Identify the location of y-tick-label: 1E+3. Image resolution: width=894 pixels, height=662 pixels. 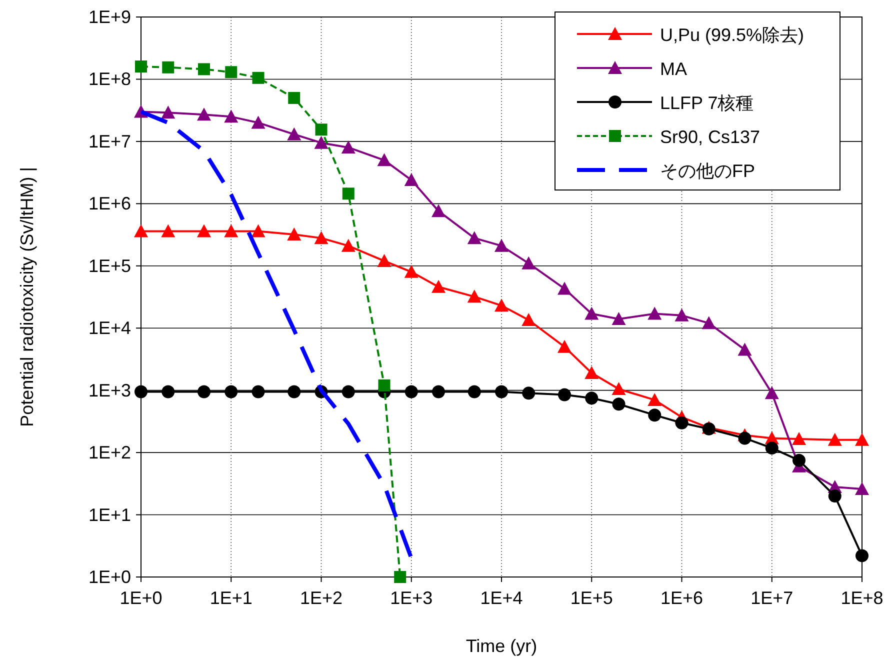
(109, 390).